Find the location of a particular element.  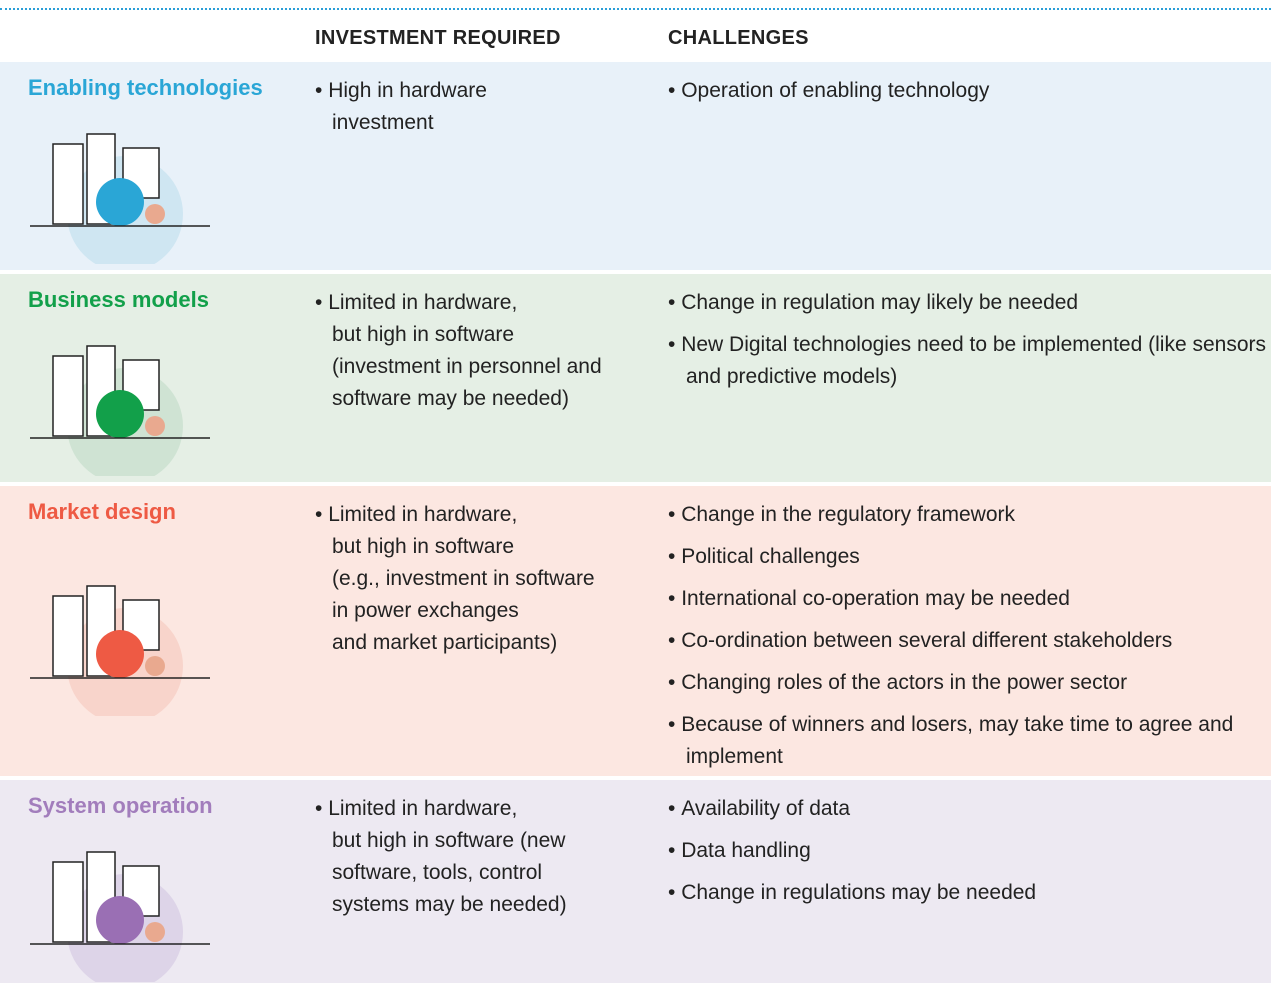

investment-line: in power exchanges is located at coordinates (425, 610).